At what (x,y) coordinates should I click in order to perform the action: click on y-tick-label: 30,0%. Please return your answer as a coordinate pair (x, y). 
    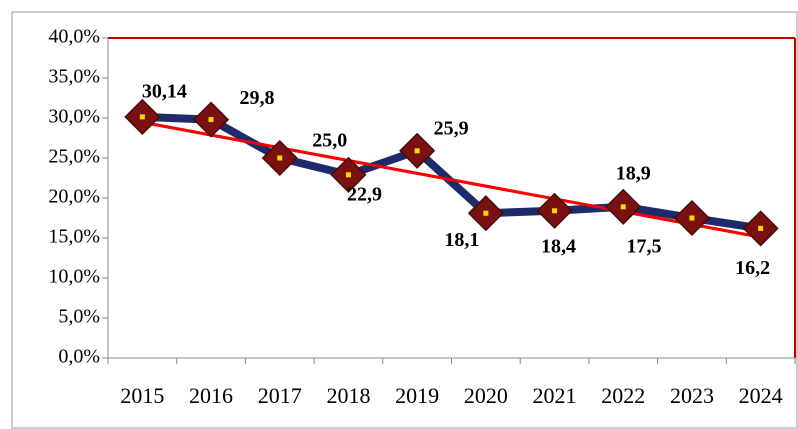
    Looking at the image, I should click on (74, 117).